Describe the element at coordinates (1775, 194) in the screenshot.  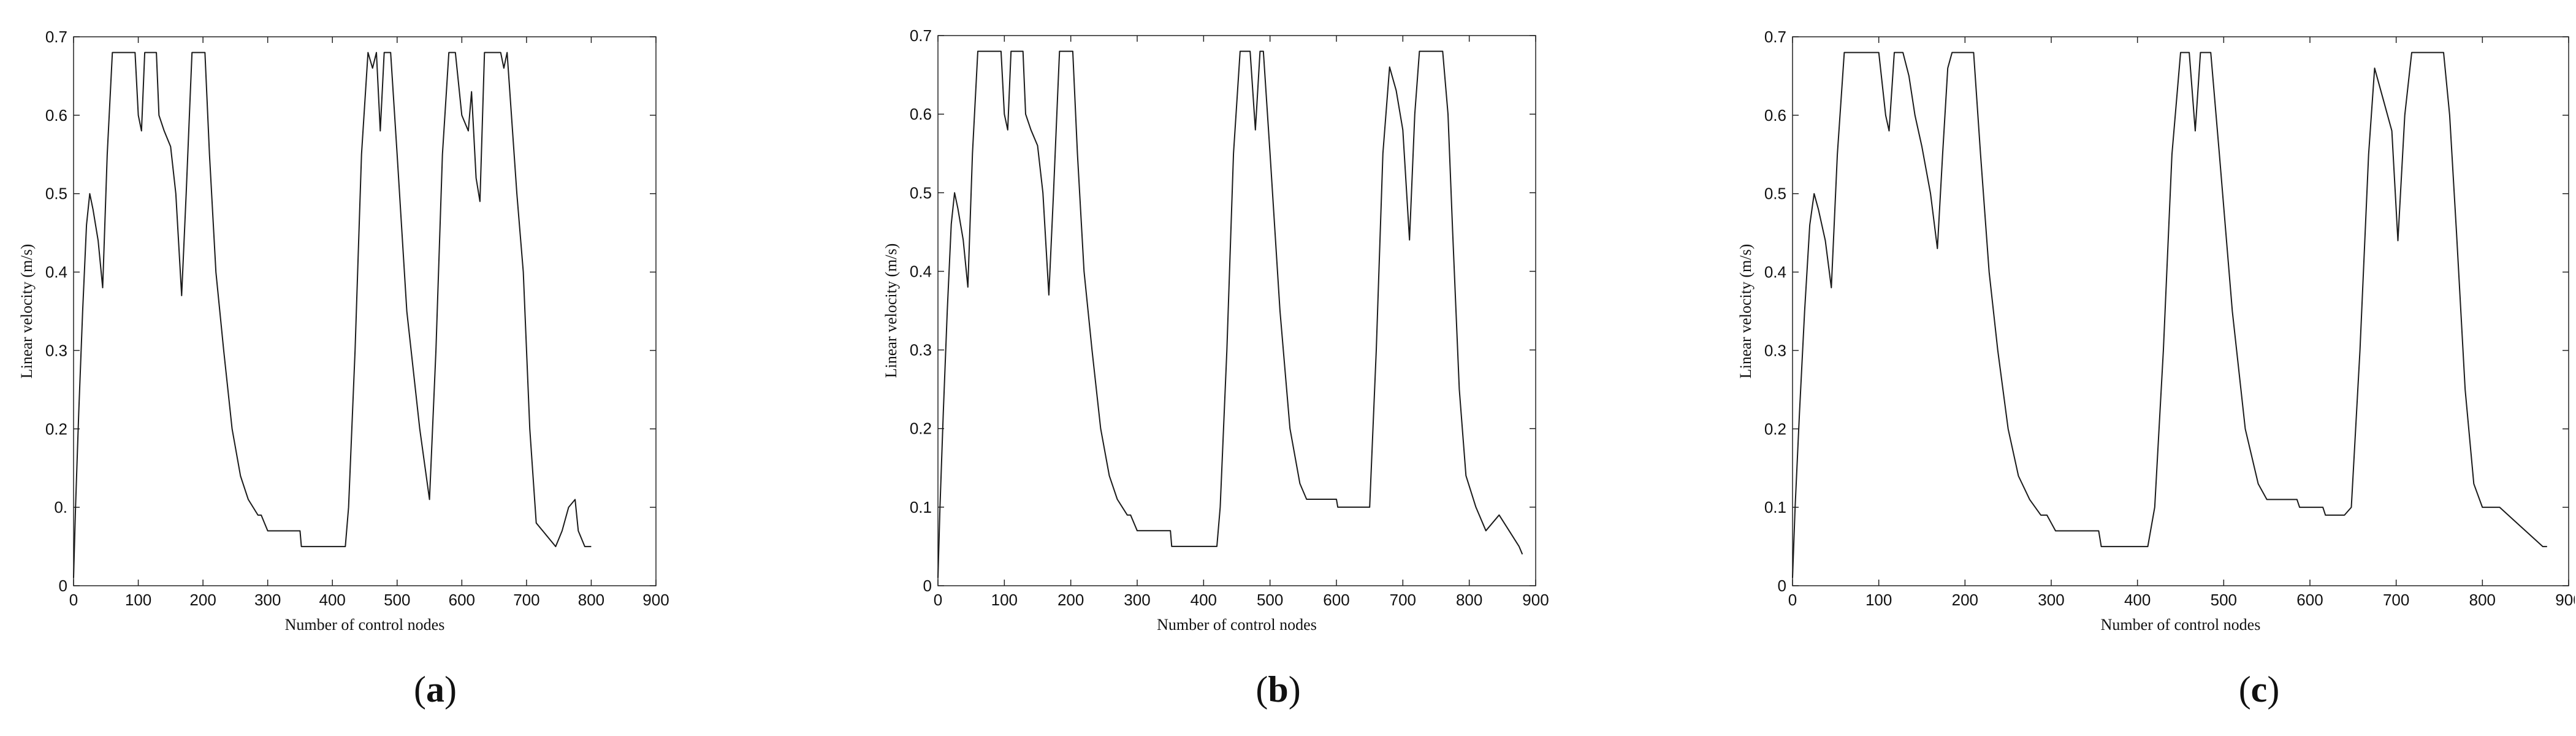
I see `y-tick-label-c: 0.5` at that location.